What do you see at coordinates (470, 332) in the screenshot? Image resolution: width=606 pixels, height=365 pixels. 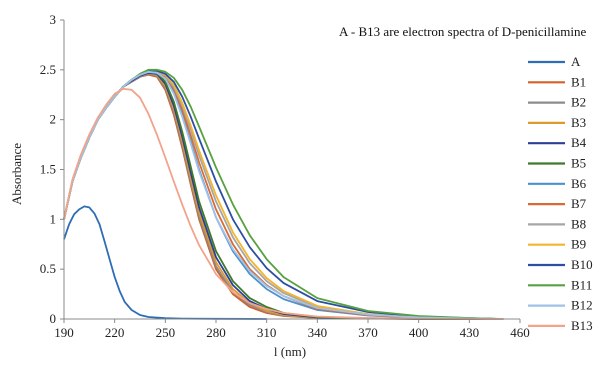 I see `x-tick-label: 430` at bounding box center [470, 332].